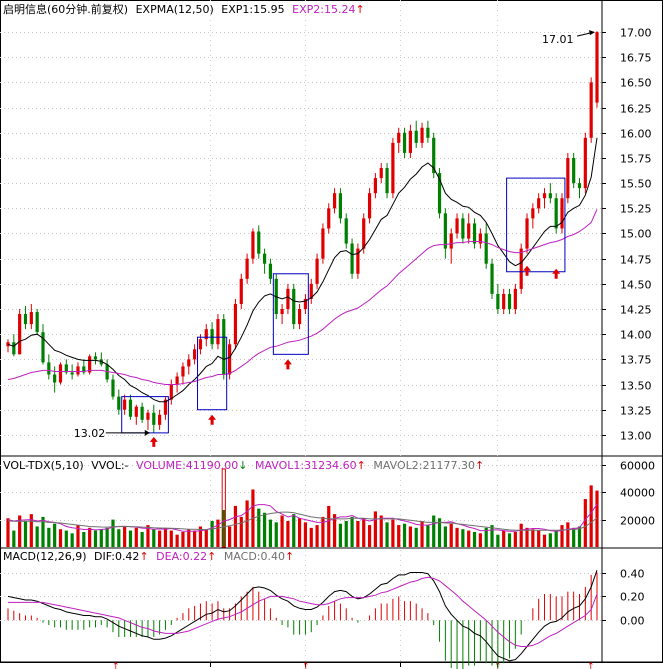 The image size is (663, 669). I want to click on volume-value: VOLUME:41190.00, so click(187, 465).